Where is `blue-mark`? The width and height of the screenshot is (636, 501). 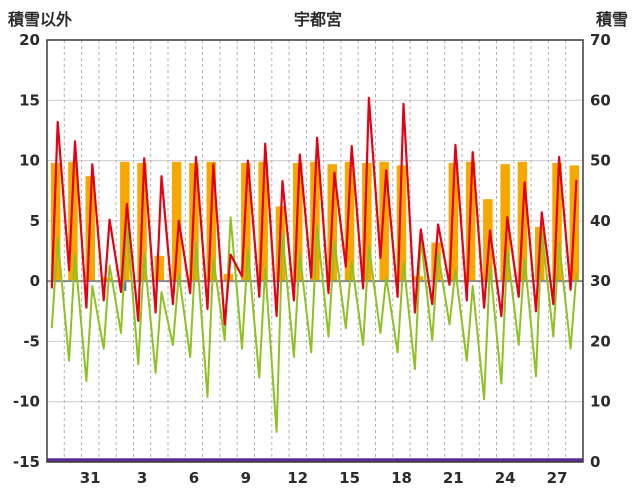 blue-mark is located at coordinates (125, 286).